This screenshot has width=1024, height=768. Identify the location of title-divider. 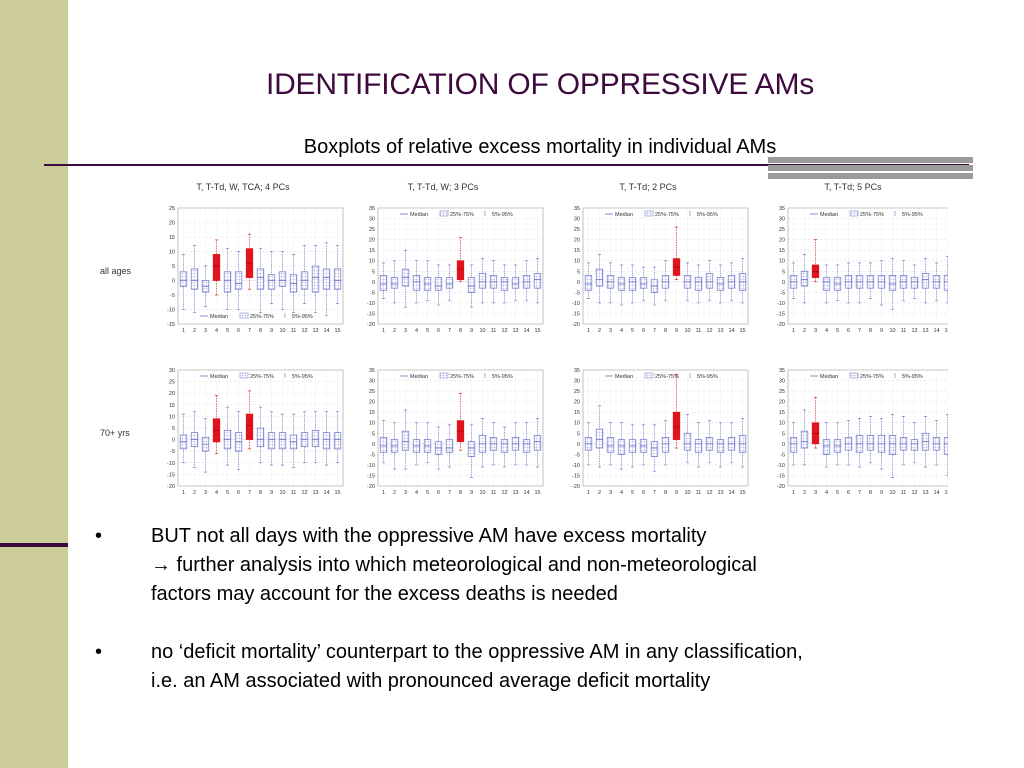
(506, 165).